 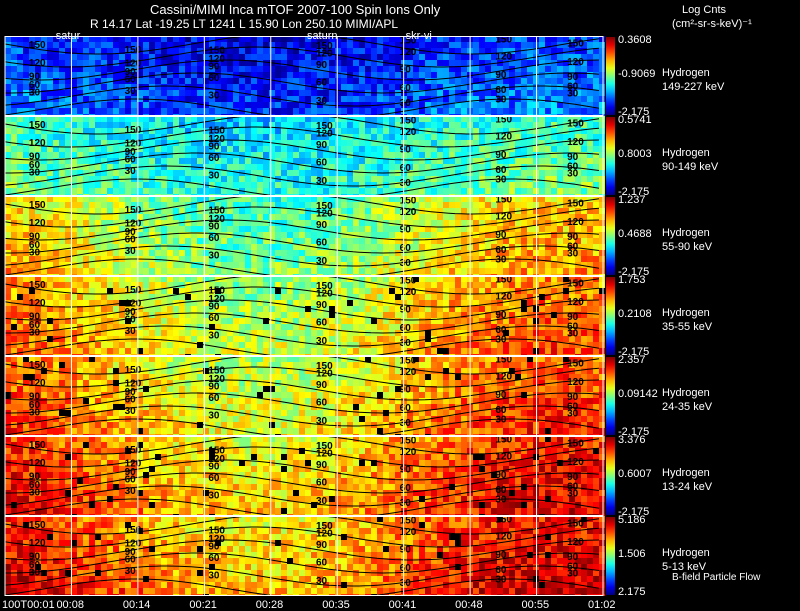 What do you see at coordinates (693, 87) in the screenshot?
I see `energy-range-label: 149-227 keV` at bounding box center [693, 87].